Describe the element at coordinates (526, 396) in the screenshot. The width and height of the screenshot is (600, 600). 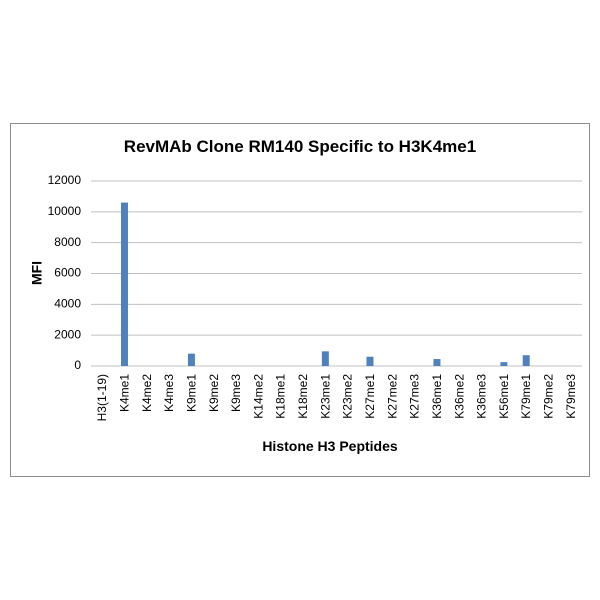
I see `x-tick-label: K79me1` at that location.